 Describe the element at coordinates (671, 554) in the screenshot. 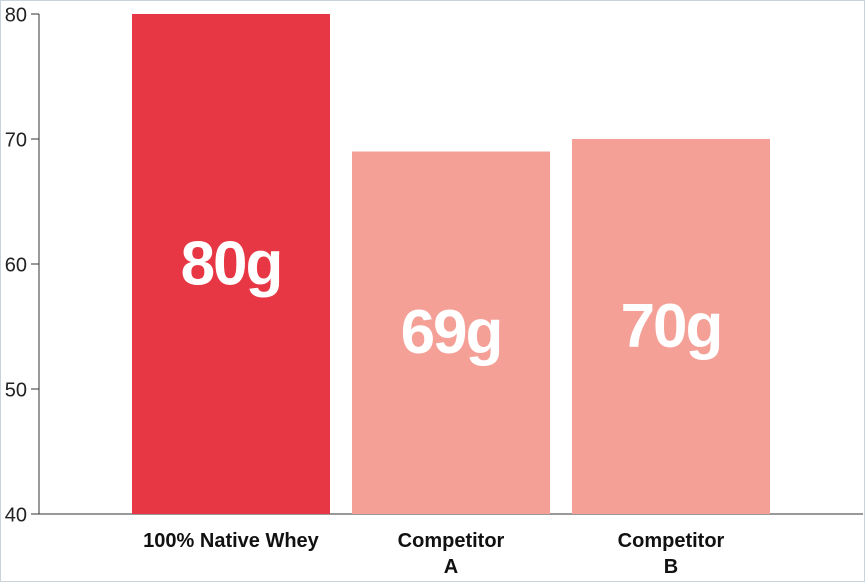

I see `x-tick-label: Competitor B` at that location.